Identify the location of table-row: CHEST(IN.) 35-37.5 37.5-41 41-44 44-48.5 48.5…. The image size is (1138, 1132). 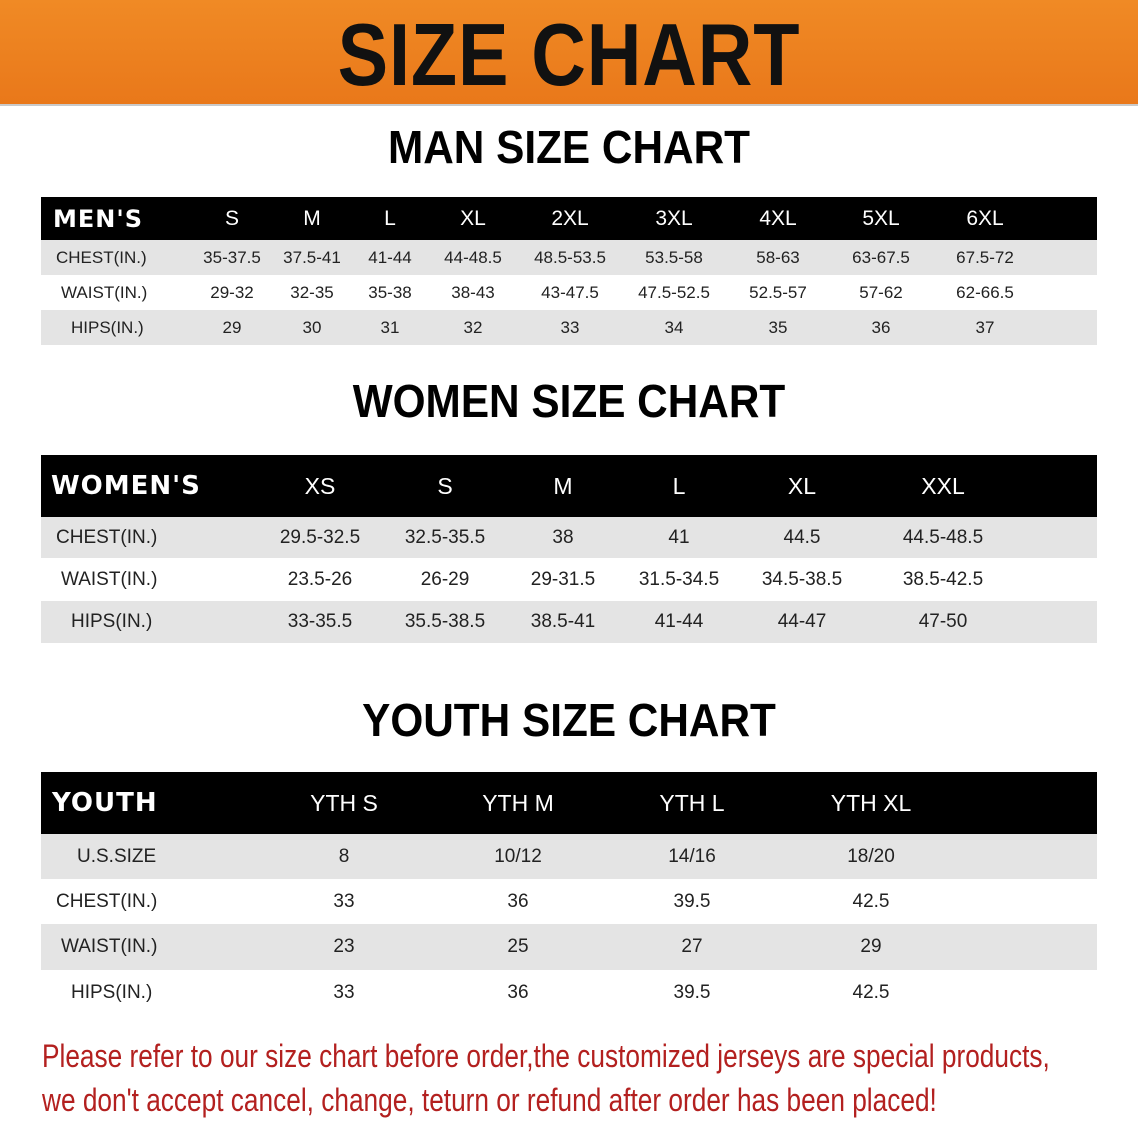
(569, 257).